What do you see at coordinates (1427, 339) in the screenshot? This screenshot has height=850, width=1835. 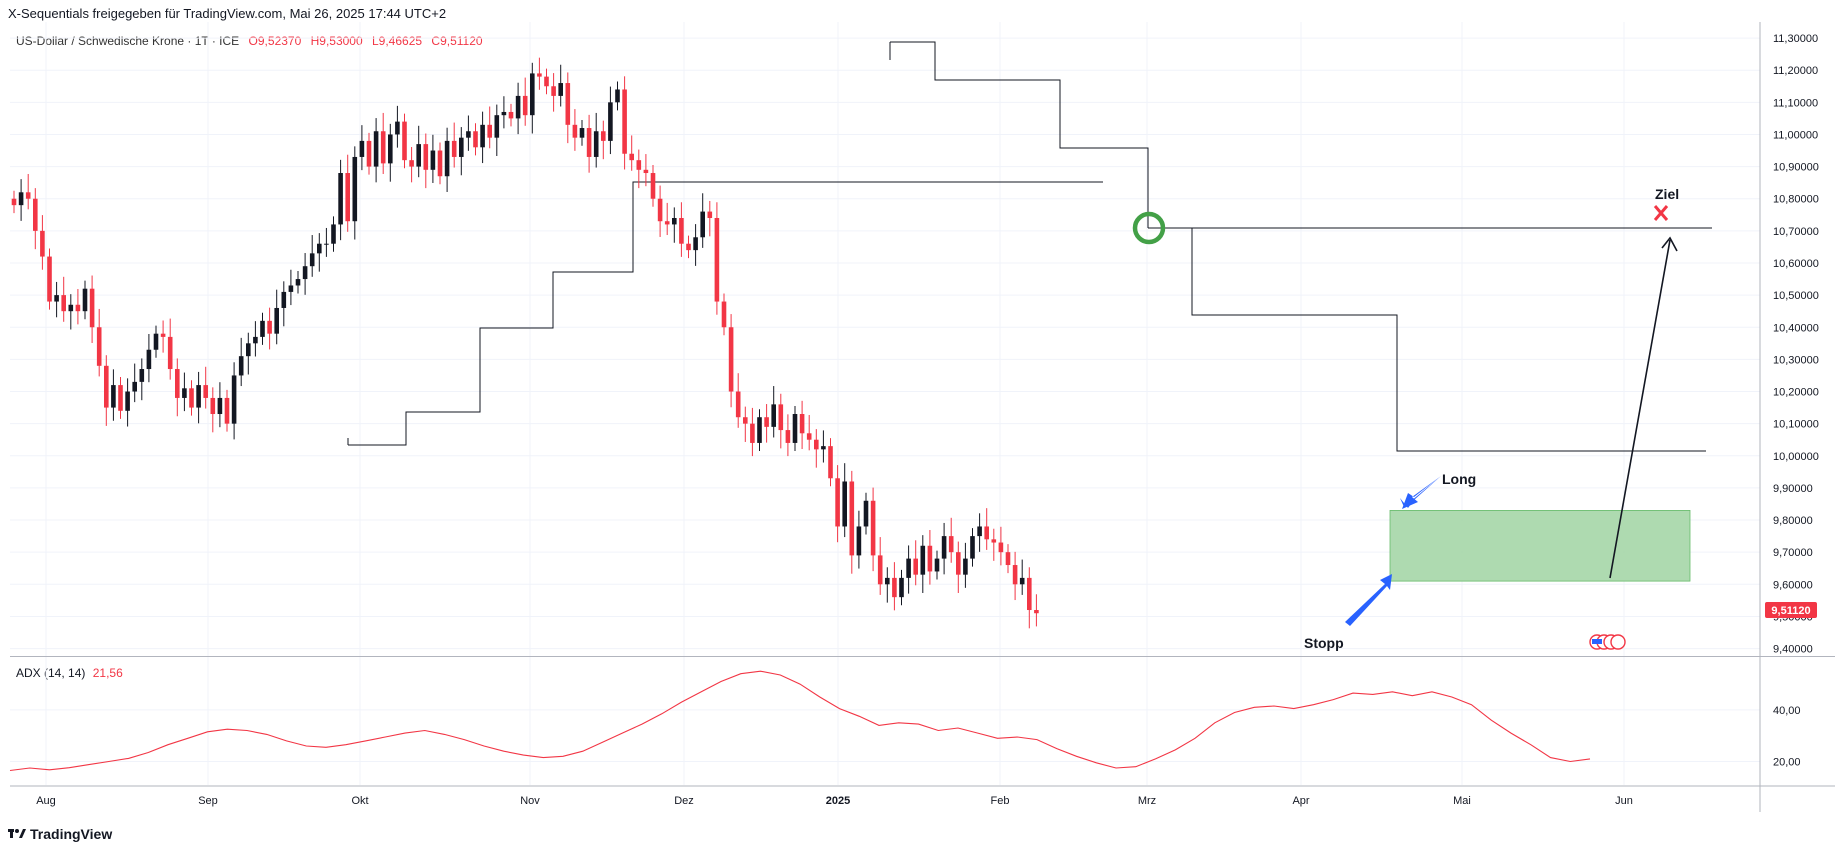 I see `step-line-down` at bounding box center [1427, 339].